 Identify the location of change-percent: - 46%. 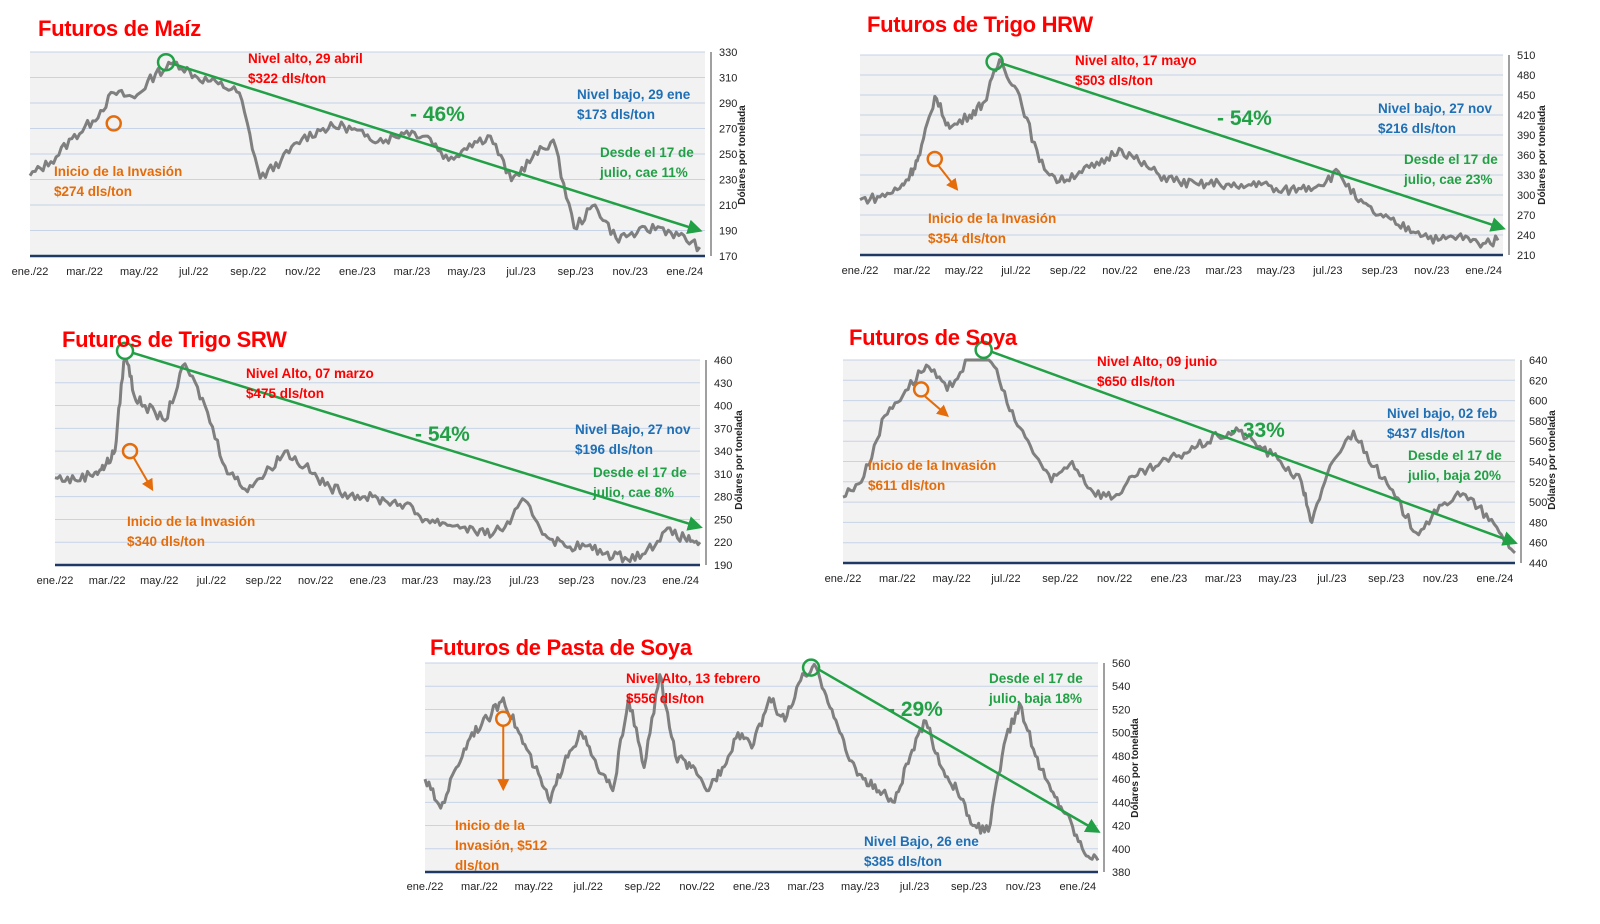
(437, 114).